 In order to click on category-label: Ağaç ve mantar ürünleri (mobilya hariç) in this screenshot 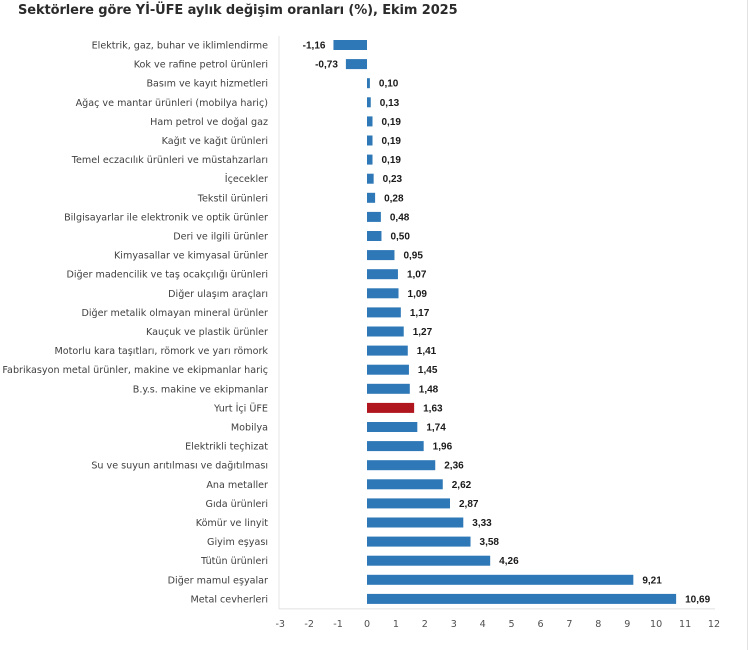, I will do `click(172, 103)`.